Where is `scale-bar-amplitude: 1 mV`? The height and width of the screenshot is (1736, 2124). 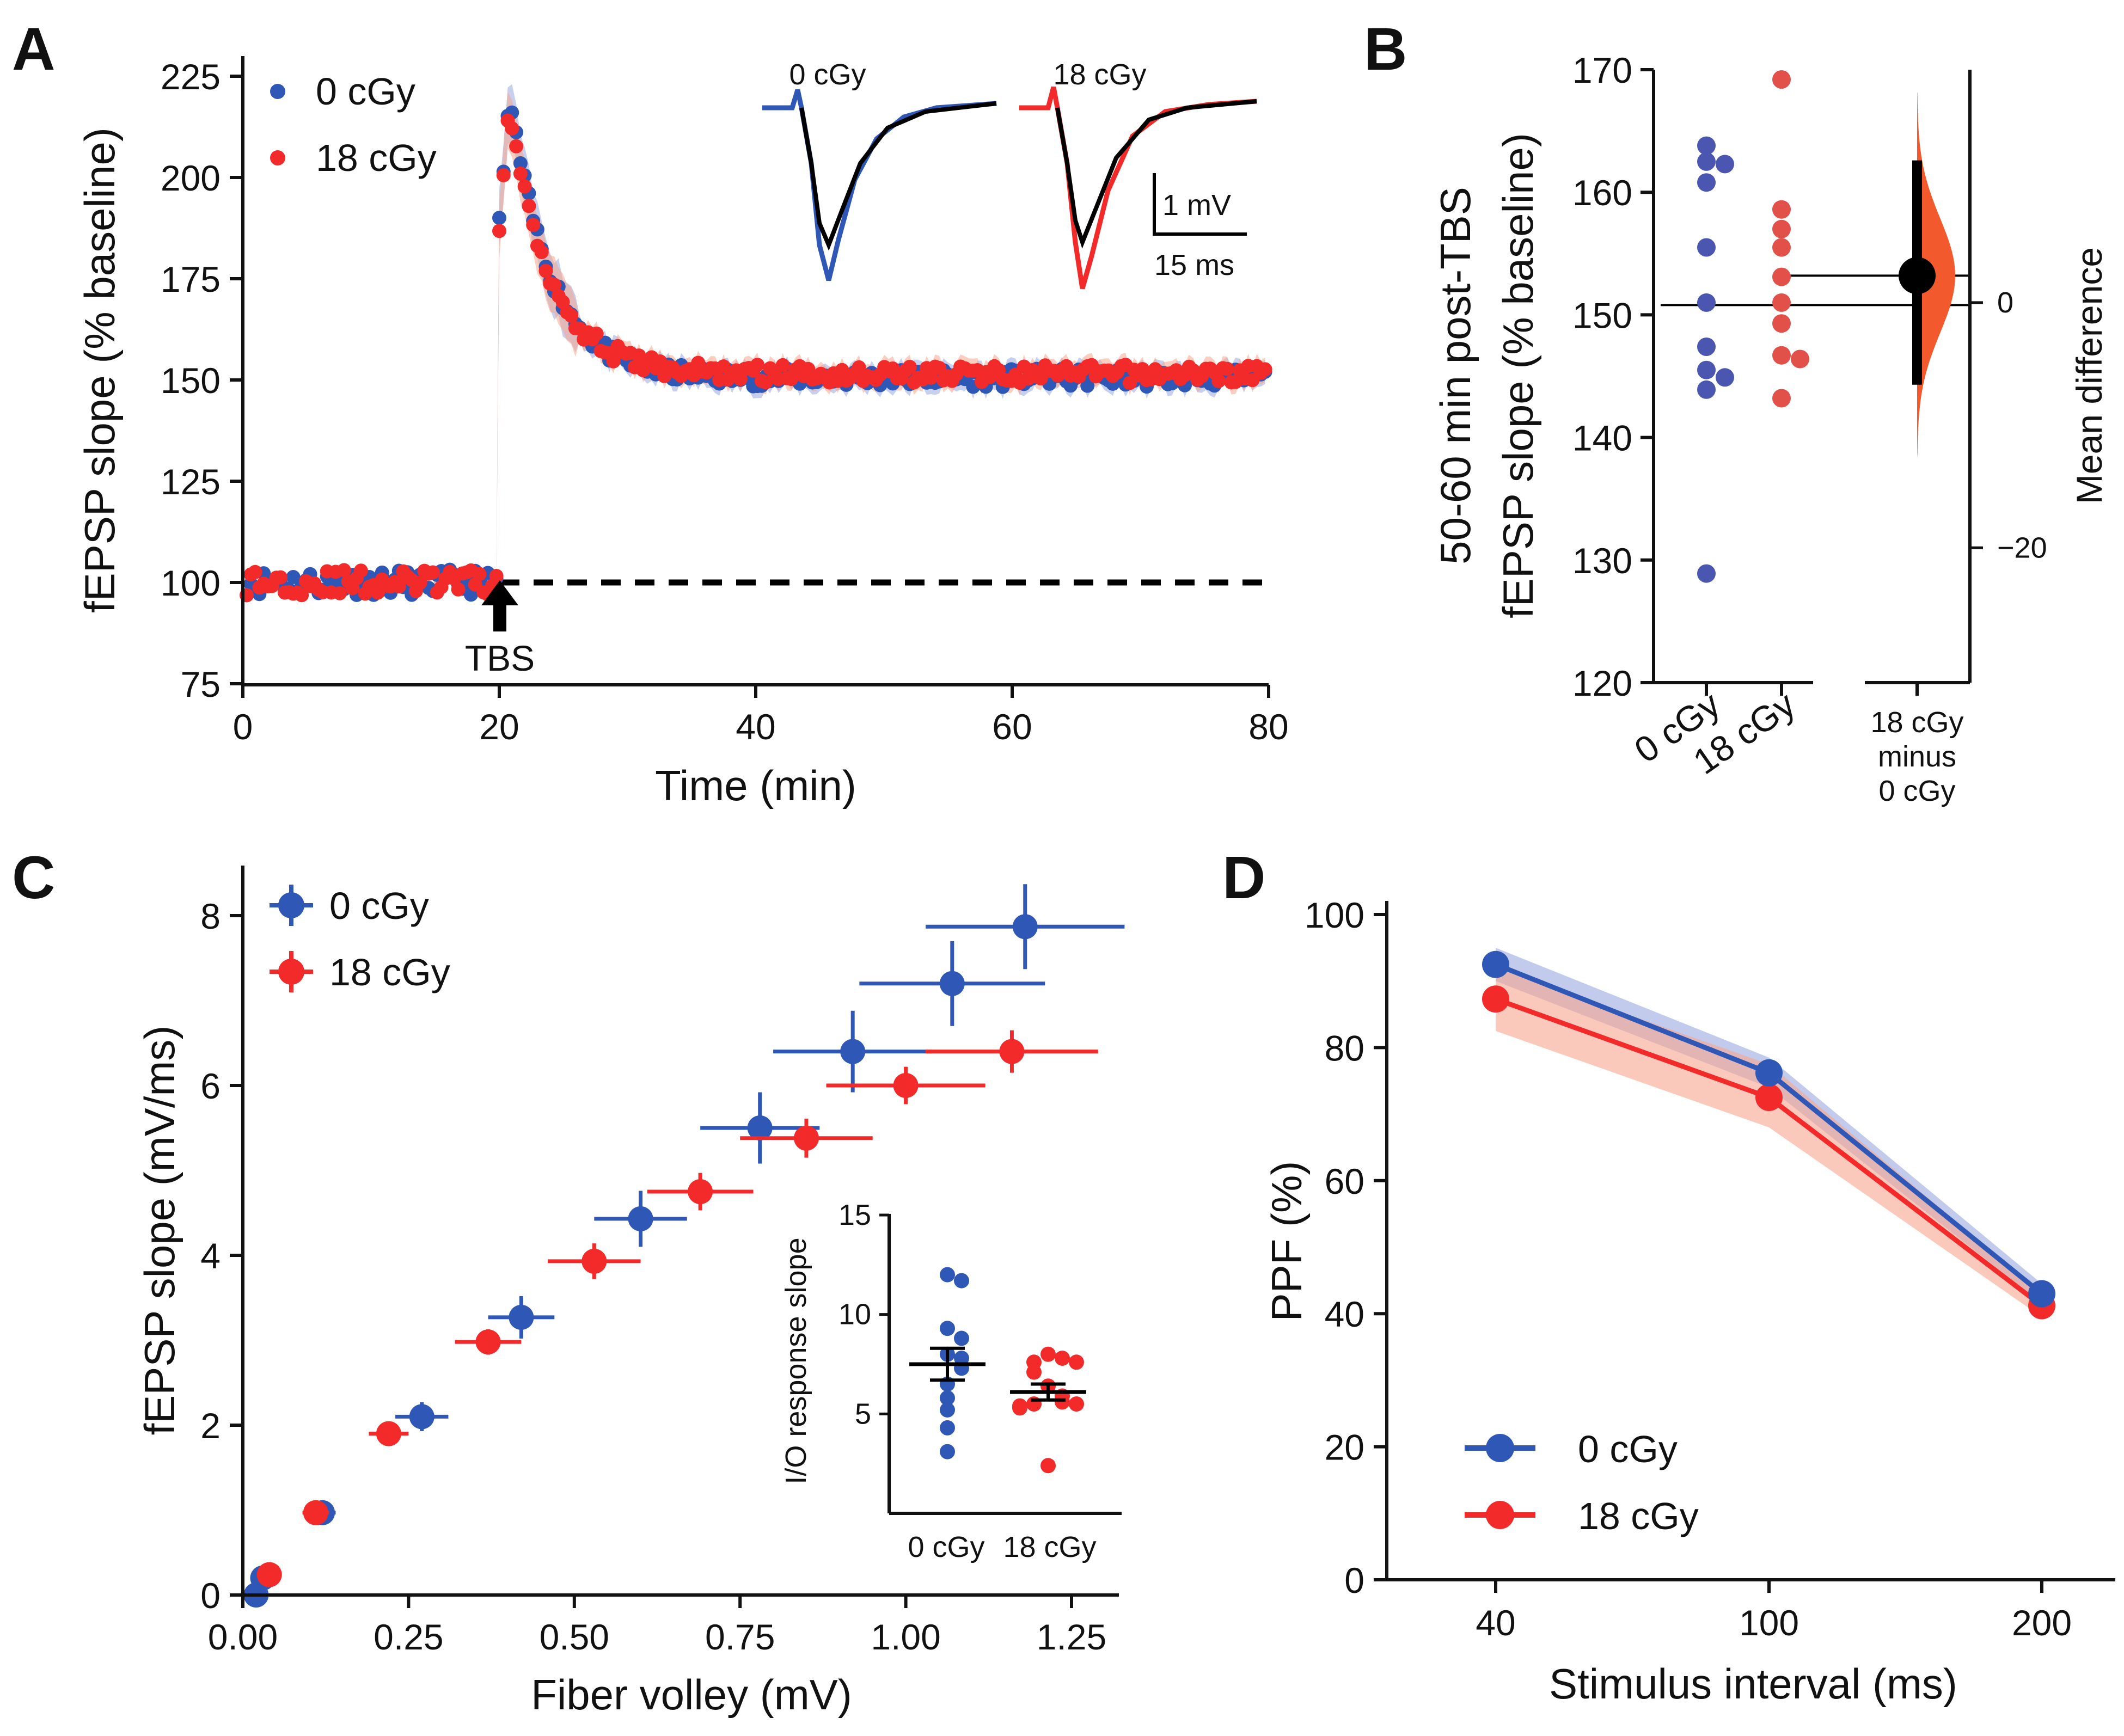
scale-bar-amplitude: 1 mV is located at coordinates (1196, 205).